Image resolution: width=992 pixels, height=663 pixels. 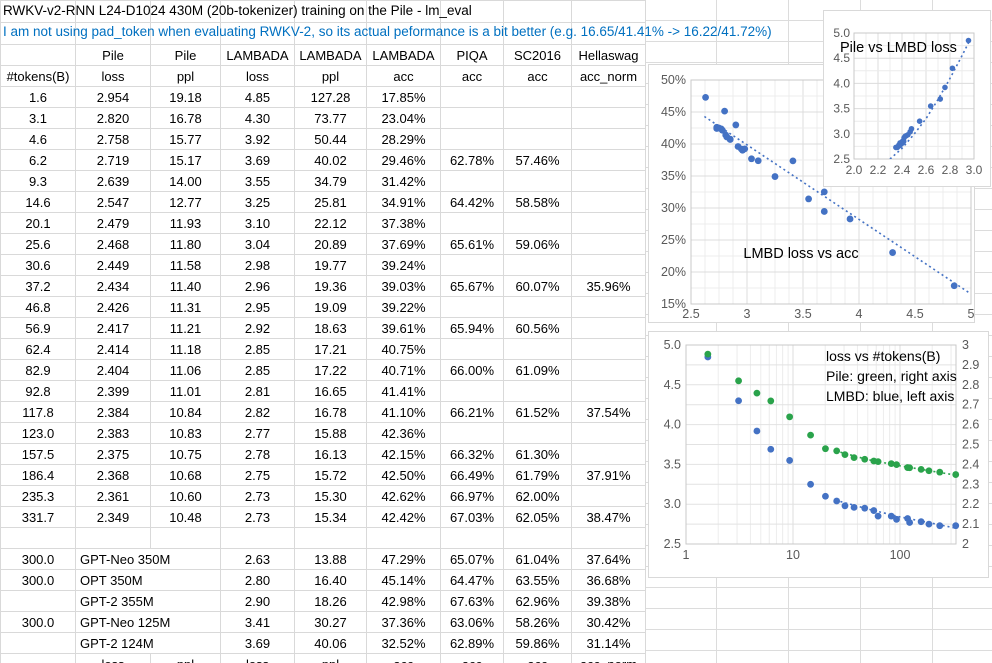 What do you see at coordinates (537, 580) in the screenshot?
I see `cell: 63.55%` at bounding box center [537, 580].